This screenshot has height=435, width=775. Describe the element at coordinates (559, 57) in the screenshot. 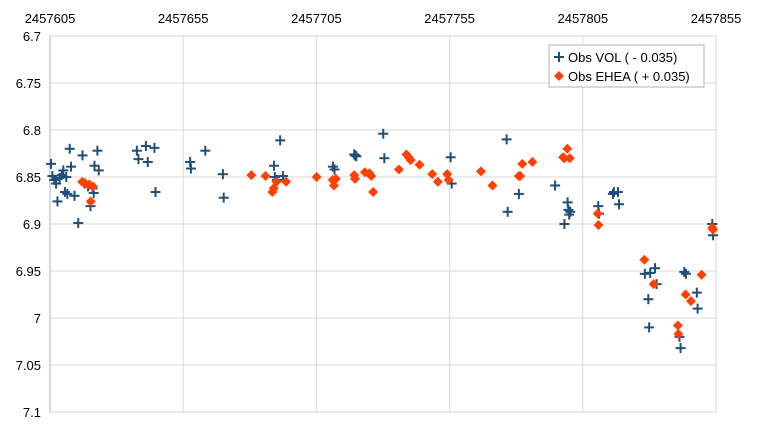

I see `legend-vol-marker` at that location.